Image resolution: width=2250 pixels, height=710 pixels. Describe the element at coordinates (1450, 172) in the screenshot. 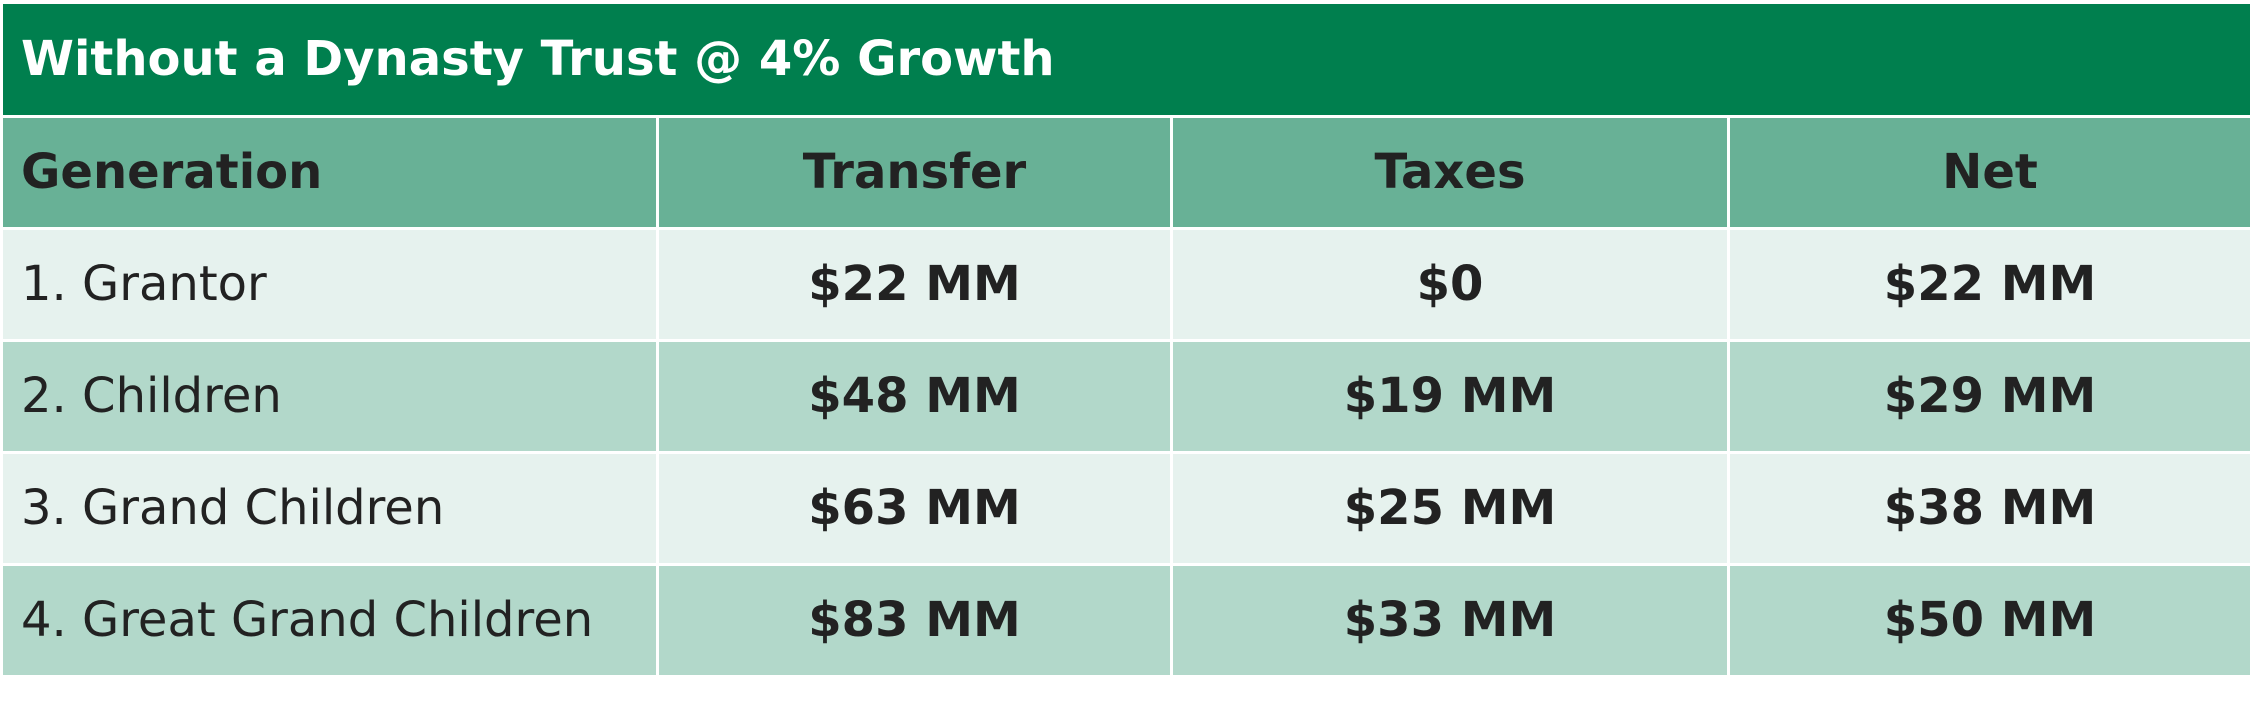

I see `column-header: Taxes` at that location.